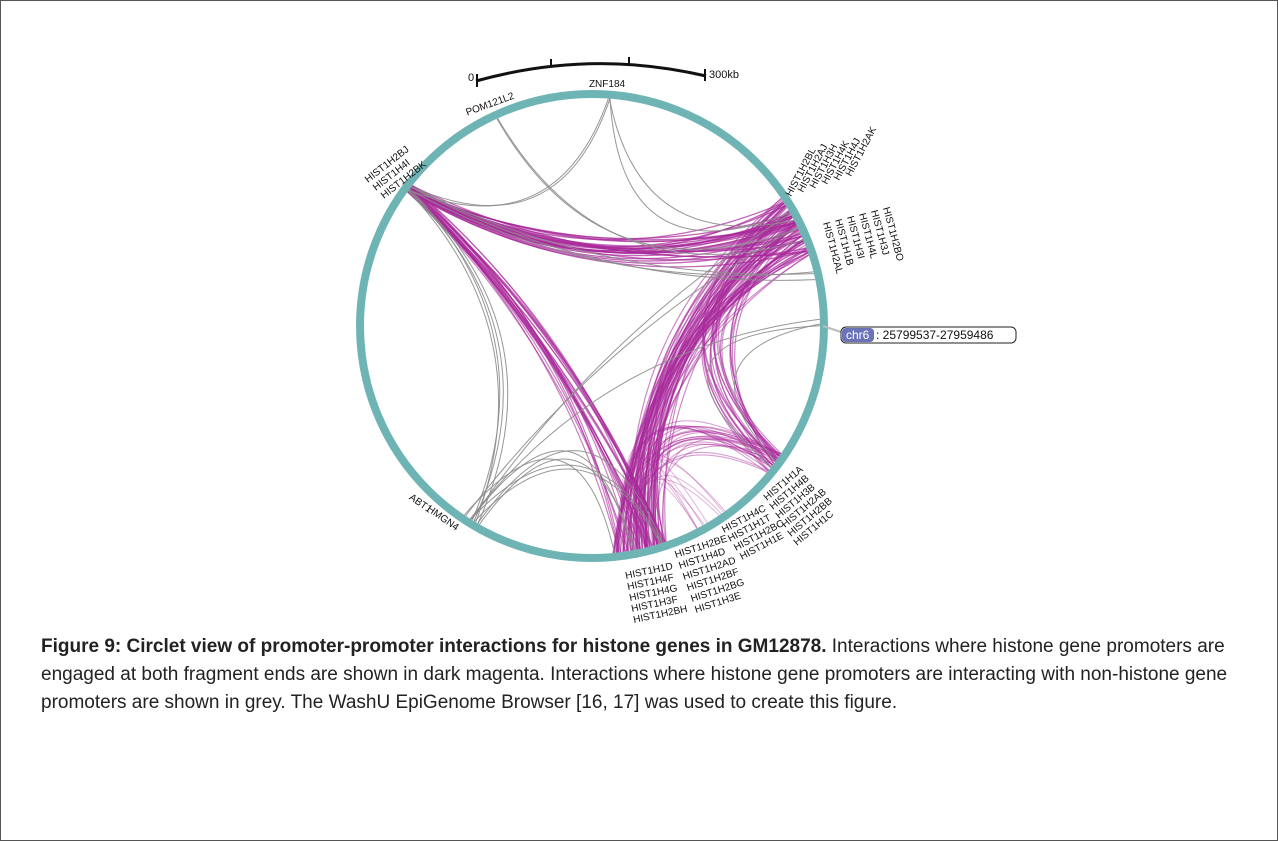 Image resolution: width=1278 pixels, height=841 pixels. I want to click on scale-start: 0, so click(471, 78).